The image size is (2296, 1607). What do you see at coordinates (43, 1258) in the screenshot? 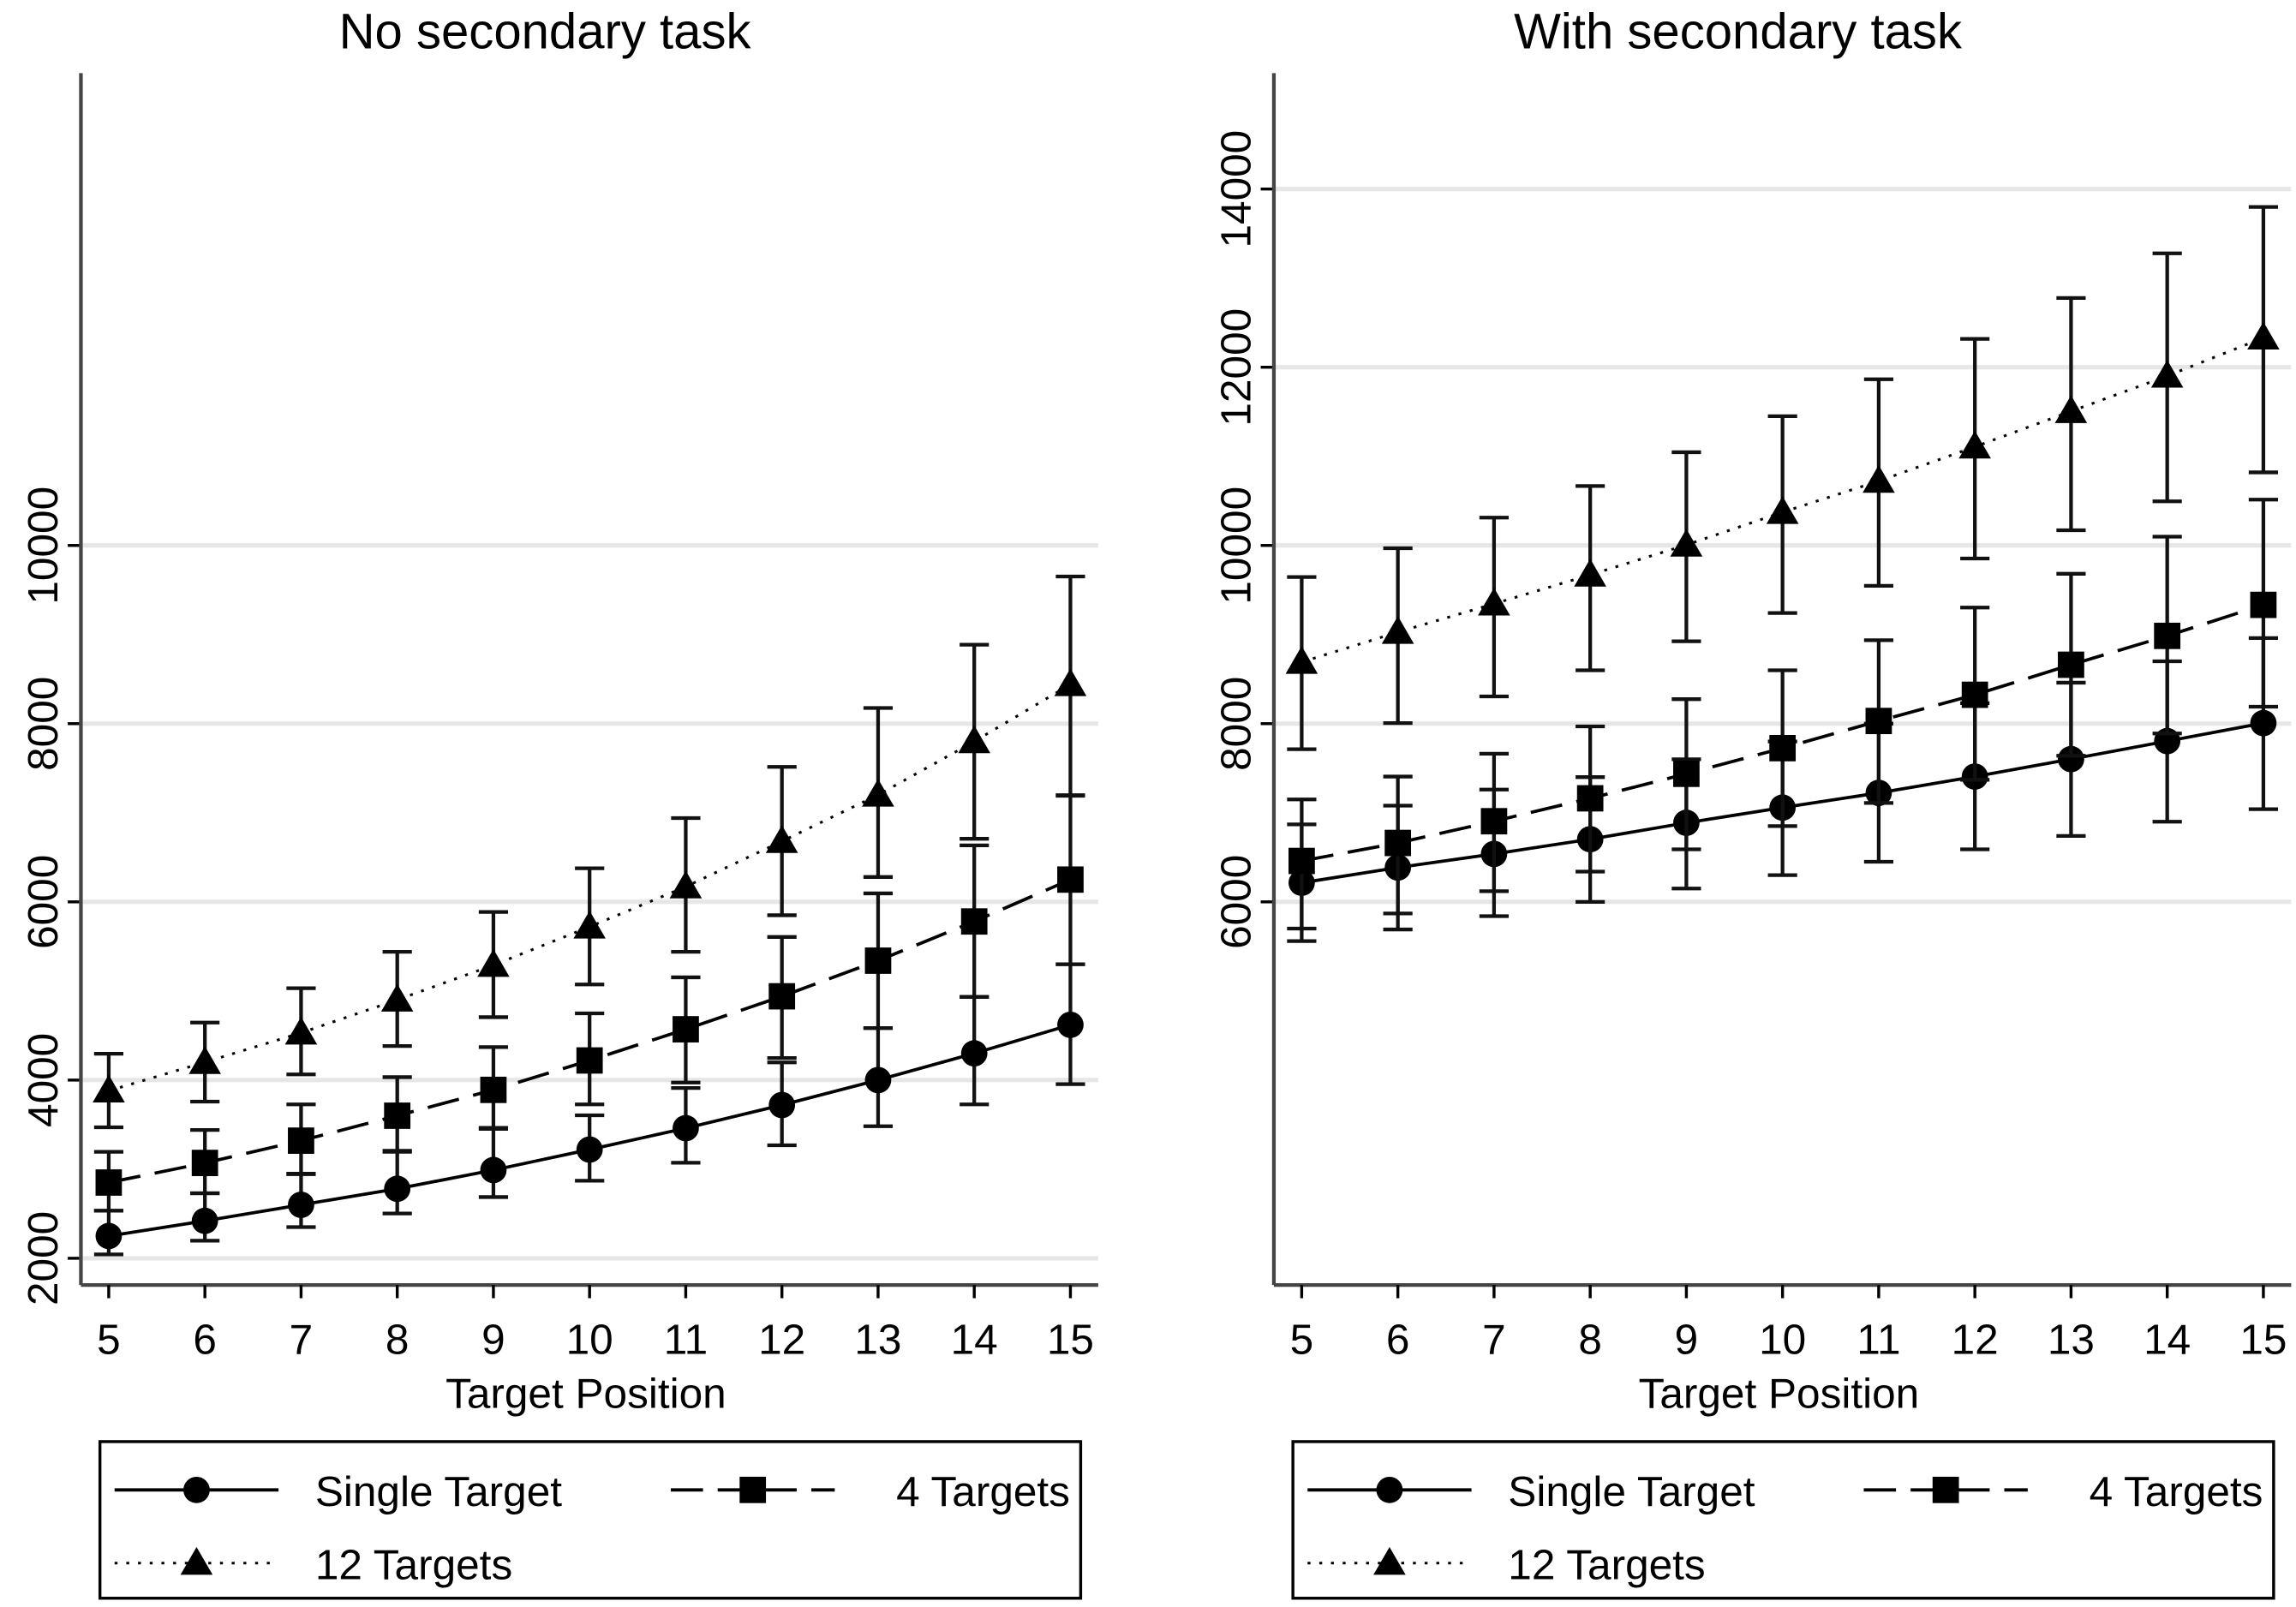
I see `y-tick-label: 2000` at bounding box center [43, 1258].